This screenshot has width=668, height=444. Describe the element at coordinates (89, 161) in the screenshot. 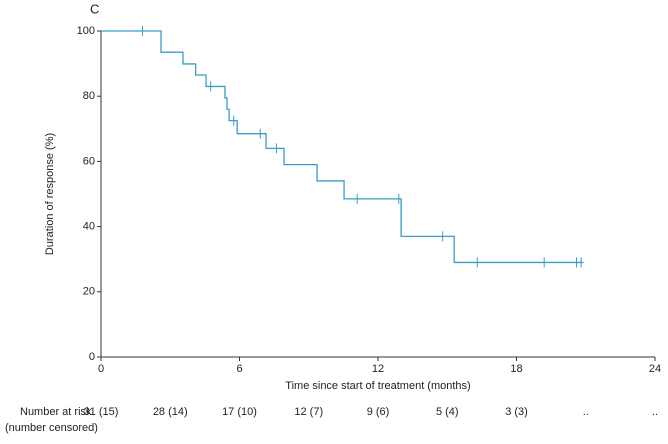

I see `y-tick-label: 60` at that location.